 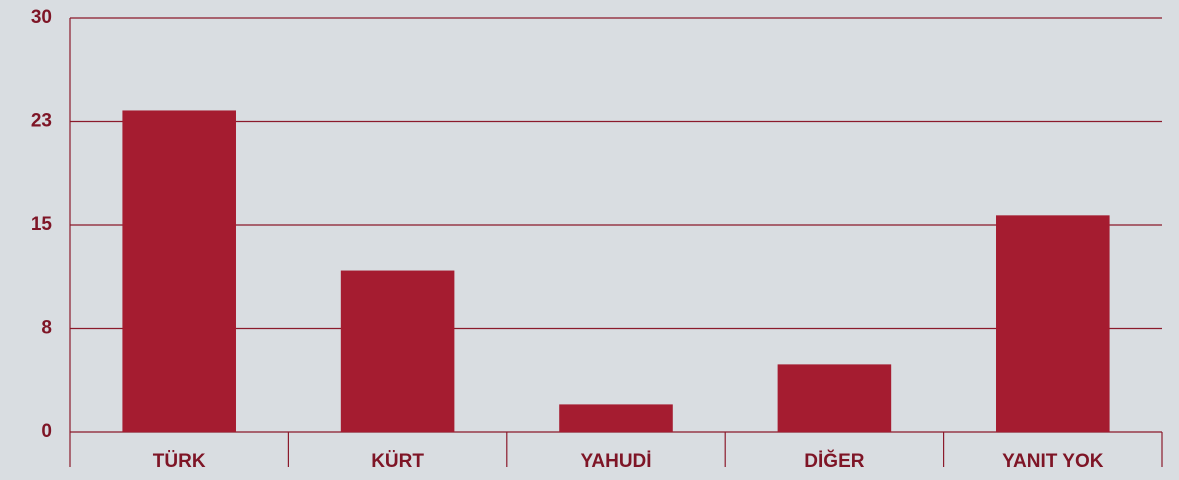 What do you see at coordinates (179, 461) in the screenshot?
I see `x-tick-label: TÜRK` at bounding box center [179, 461].